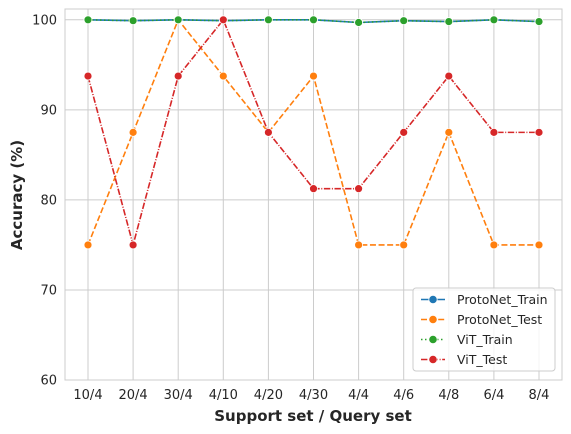 Image resolution: width=571 pixels, height=434 pixels. What do you see at coordinates (448, 395) in the screenshot?
I see `x-tick-label: 4/8` at bounding box center [448, 395].